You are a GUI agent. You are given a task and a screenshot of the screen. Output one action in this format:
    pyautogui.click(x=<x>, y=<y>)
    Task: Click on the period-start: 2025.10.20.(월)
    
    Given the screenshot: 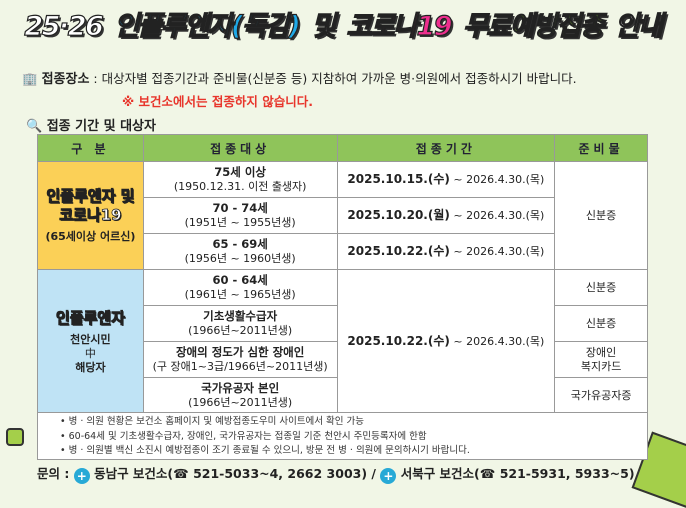 What is the action you would take?
    pyautogui.click(x=398, y=215)
    